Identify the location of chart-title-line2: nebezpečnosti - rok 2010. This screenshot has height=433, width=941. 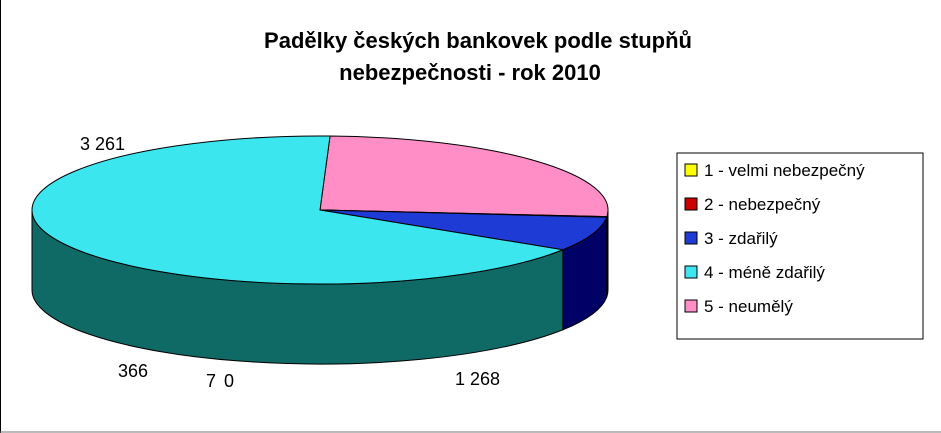
(470, 72).